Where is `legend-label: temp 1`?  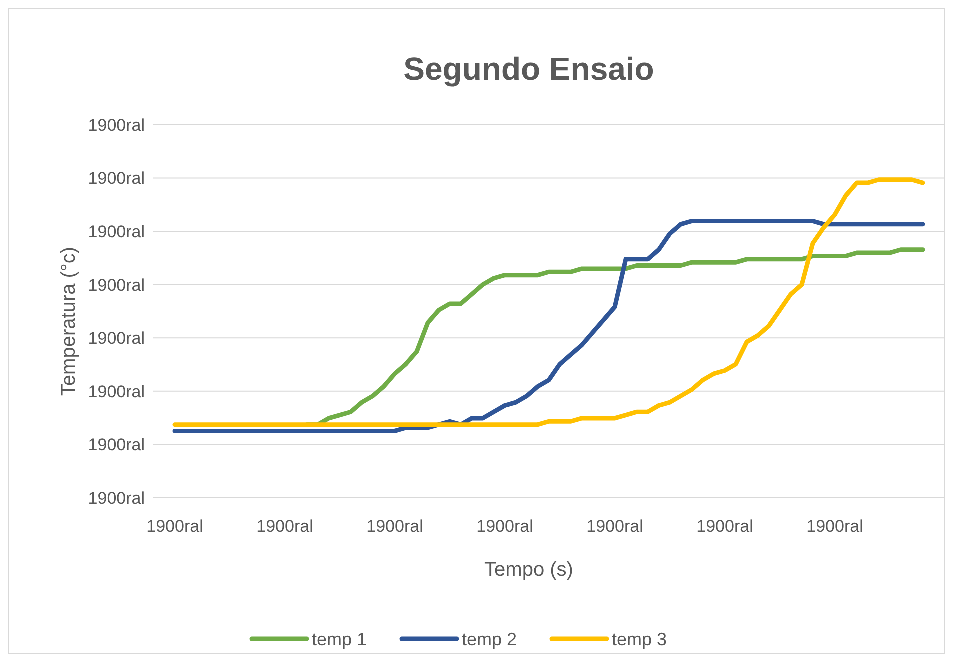
legend-label: temp 1 is located at coordinates (340, 639).